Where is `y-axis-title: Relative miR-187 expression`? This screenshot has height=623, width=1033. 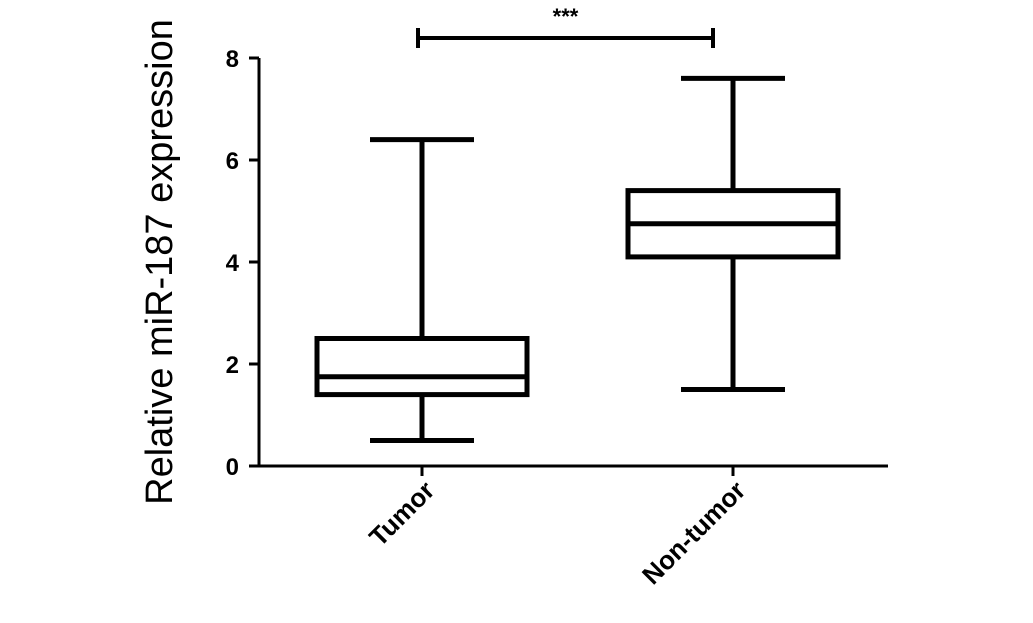 y-axis-title: Relative miR-187 expression is located at coordinates (160, 262).